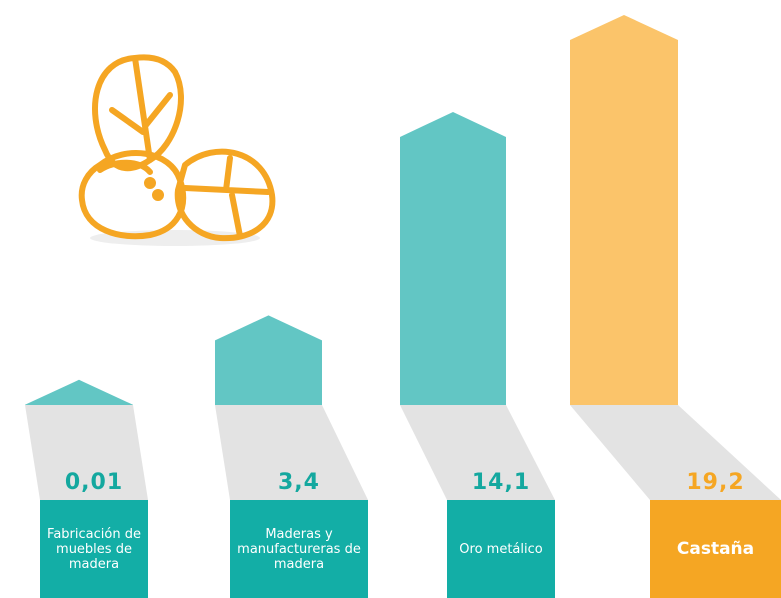 Image resolution: width=781 pixels, height=598 pixels. What do you see at coordinates (501, 549) in the screenshot?
I see `category-label: Oro metálico` at bounding box center [501, 549].